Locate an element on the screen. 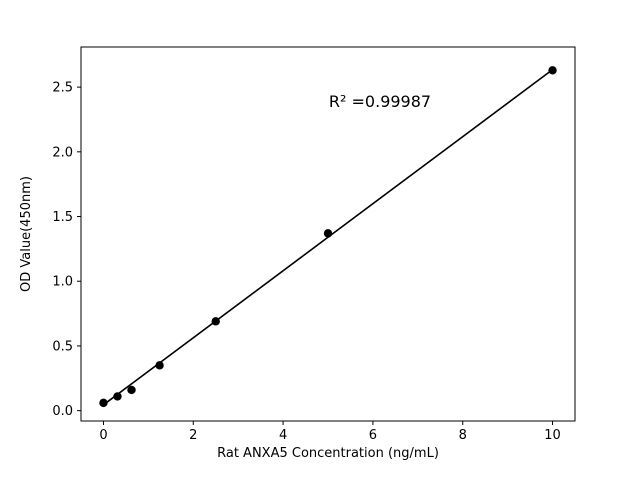 The height and width of the screenshot is (480, 640). x-tick-label: 6 is located at coordinates (373, 435).